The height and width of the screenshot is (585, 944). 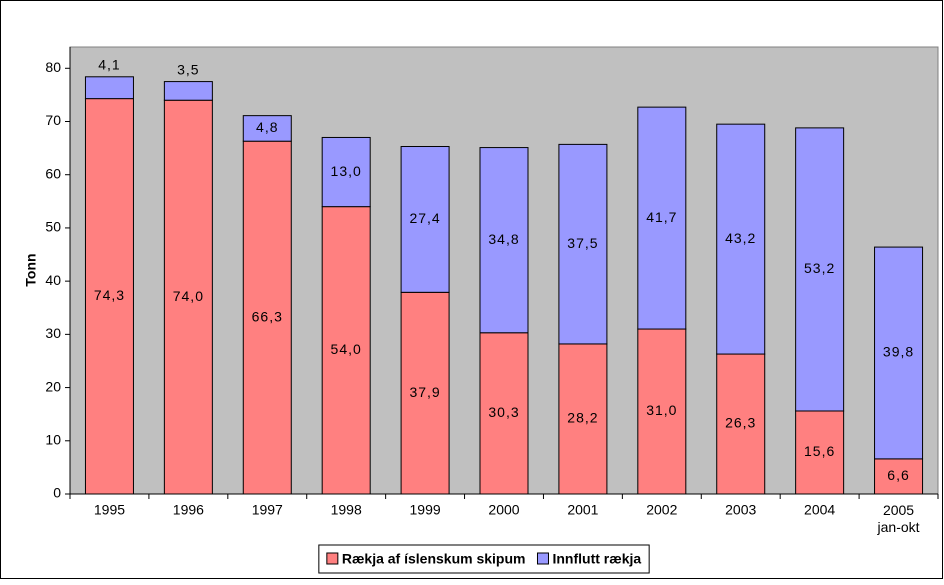 I want to click on legend-box, so click(x=484, y=559).